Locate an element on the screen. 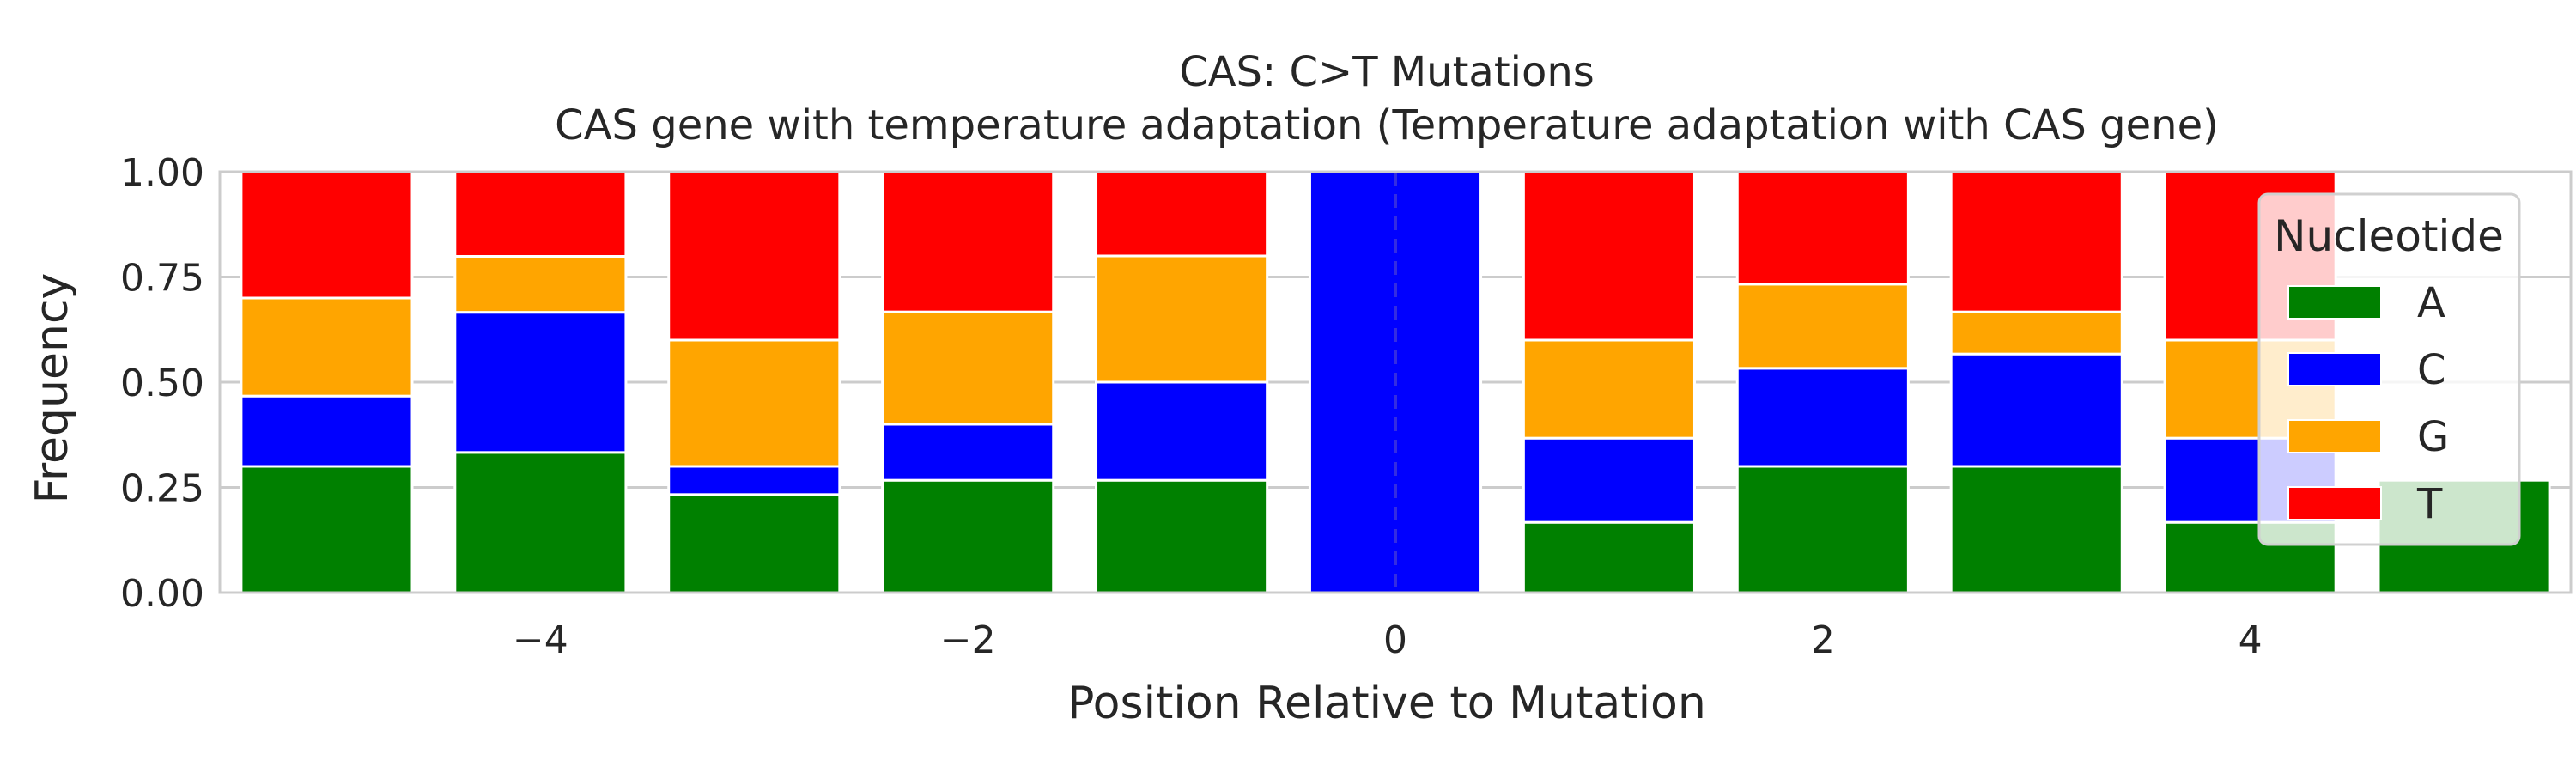 Image resolution: width=2576 pixels, height=773 pixels. y-tick-label: 0.50 is located at coordinates (162, 383).